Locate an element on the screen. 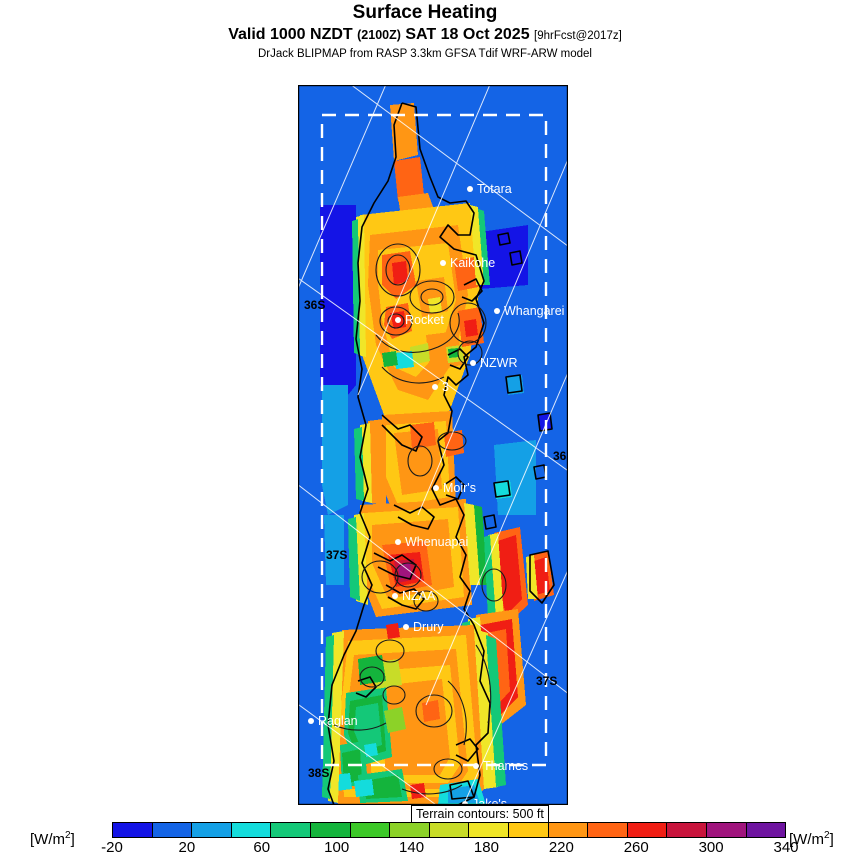  station-label: Raglan is located at coordinates (338, 721).